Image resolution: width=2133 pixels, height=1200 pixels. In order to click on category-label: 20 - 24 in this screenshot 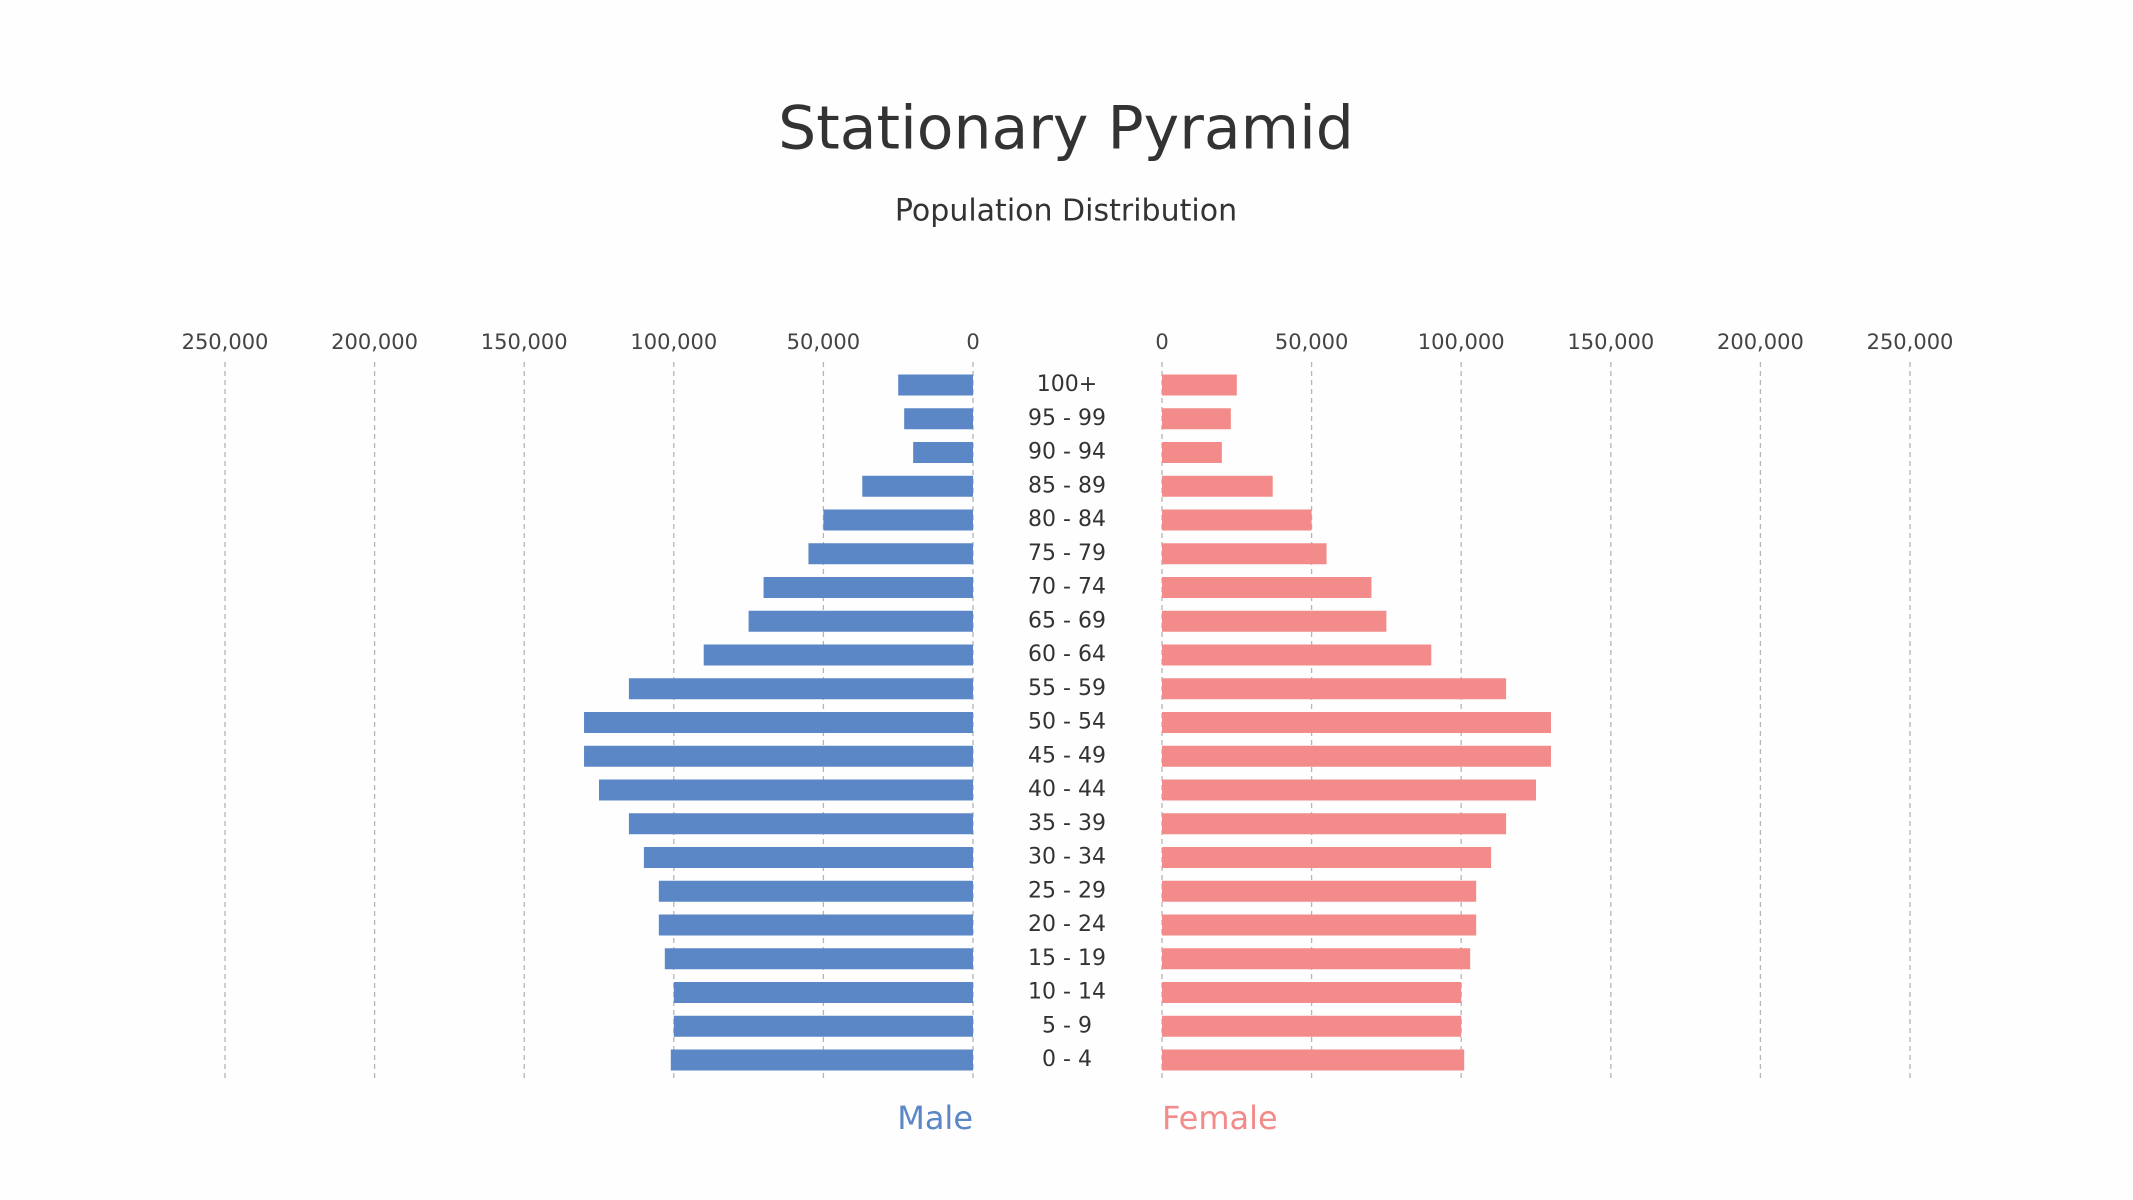, I will do `click(1067, 924)`.